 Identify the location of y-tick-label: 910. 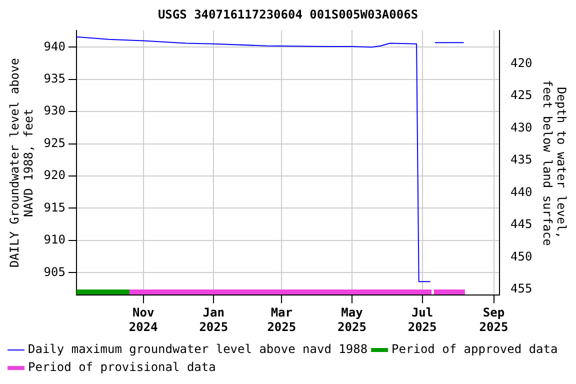
(55, 239).